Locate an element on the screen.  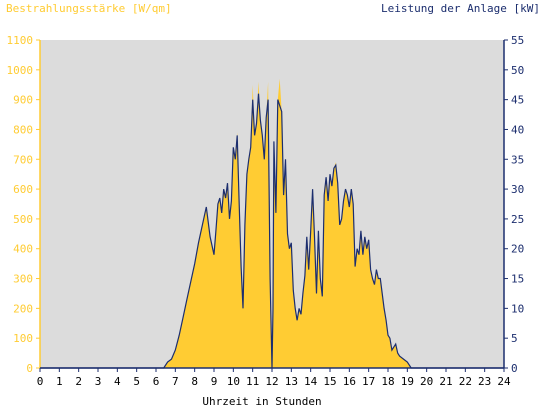
left-tick-label: 200 is located at coordinates (23, 308).